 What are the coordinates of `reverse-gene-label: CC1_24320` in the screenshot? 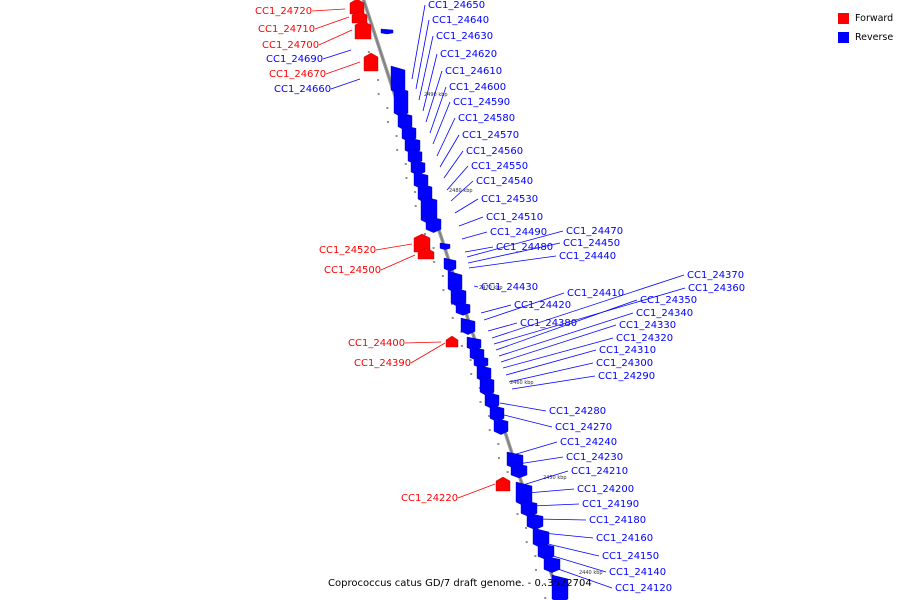 It's located at (644, 338).